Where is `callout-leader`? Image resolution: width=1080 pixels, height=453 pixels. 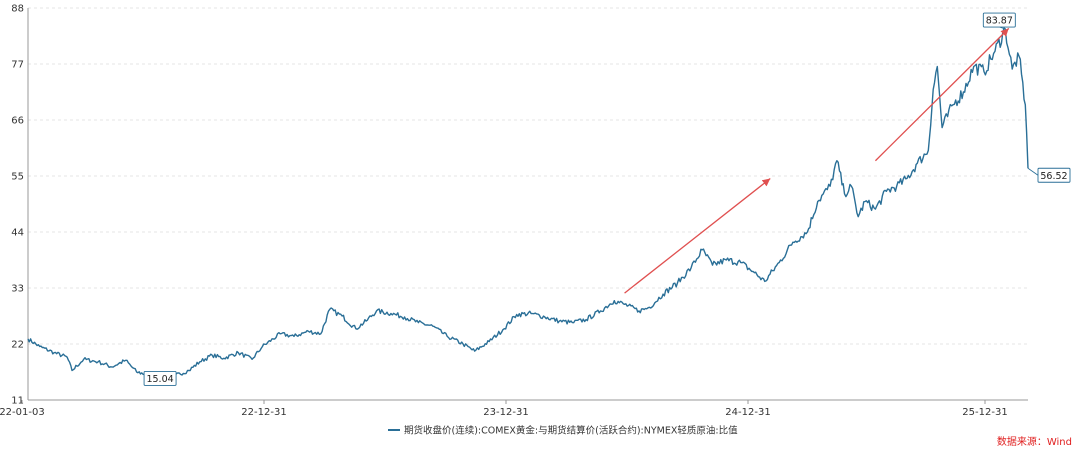 callout-leader is located at coordinates (1033, 171).